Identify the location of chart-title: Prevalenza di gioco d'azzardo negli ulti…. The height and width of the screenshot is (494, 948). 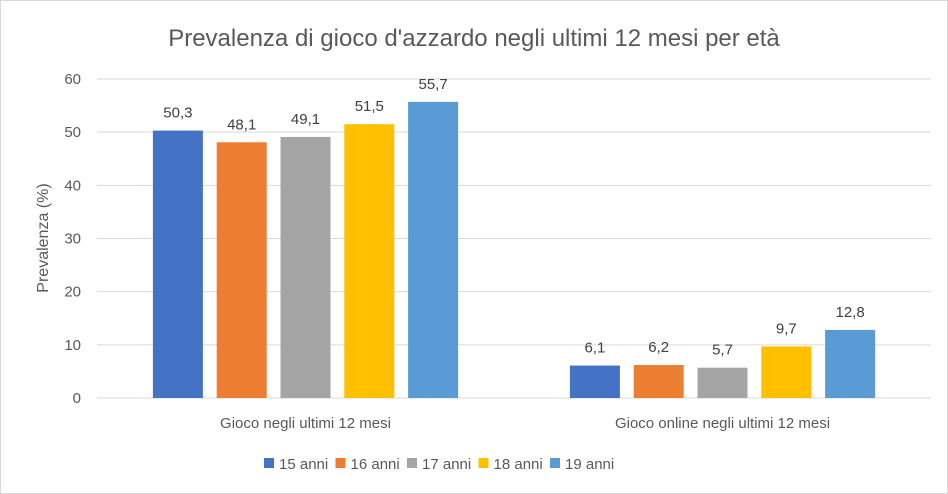
(474, 38).